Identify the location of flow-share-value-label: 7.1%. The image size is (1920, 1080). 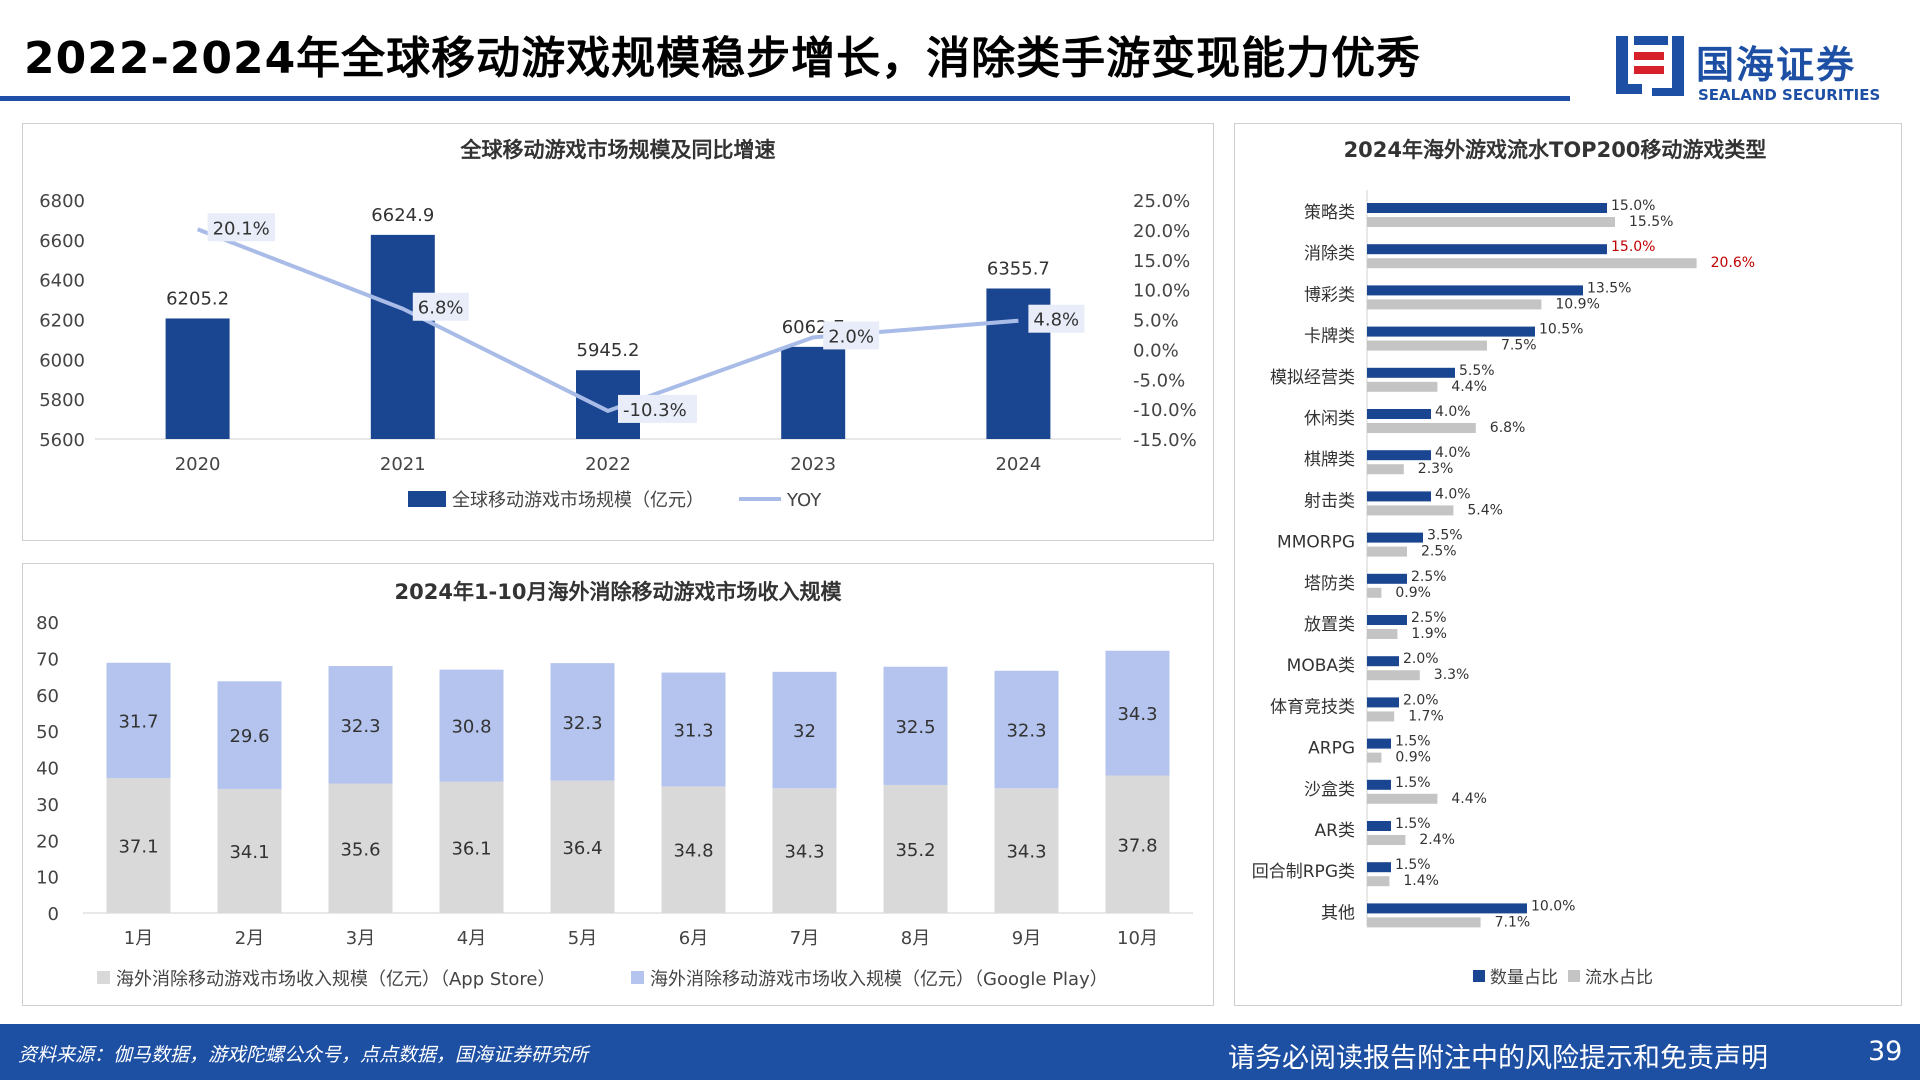
(1513, 922).